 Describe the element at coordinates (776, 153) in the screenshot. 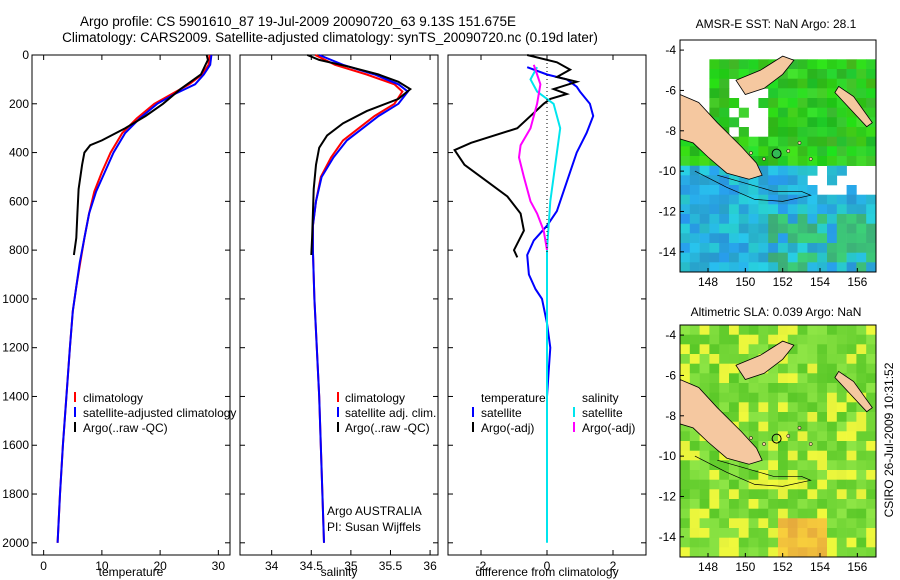

I see `argo-location-marker` at that location.